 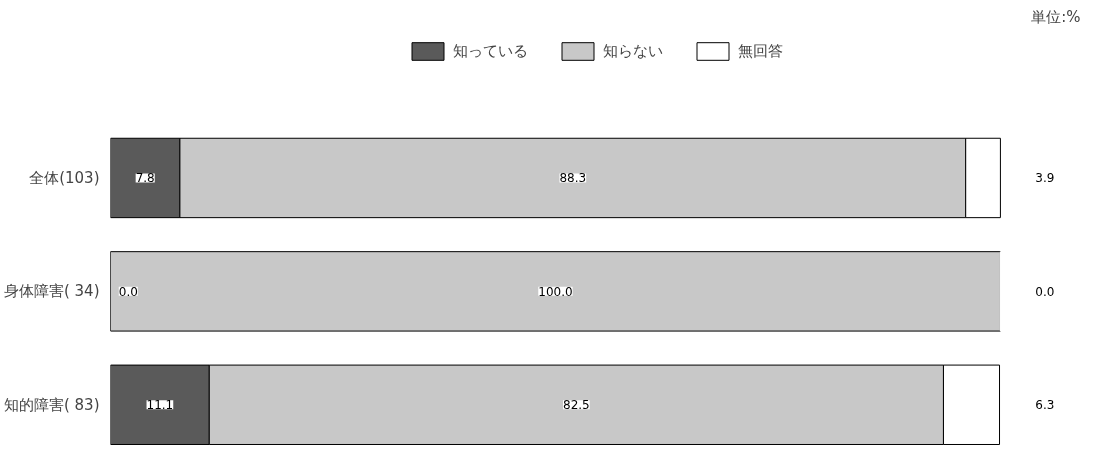 I want to click on data-label: 11.1, so click(x=160, y=405).